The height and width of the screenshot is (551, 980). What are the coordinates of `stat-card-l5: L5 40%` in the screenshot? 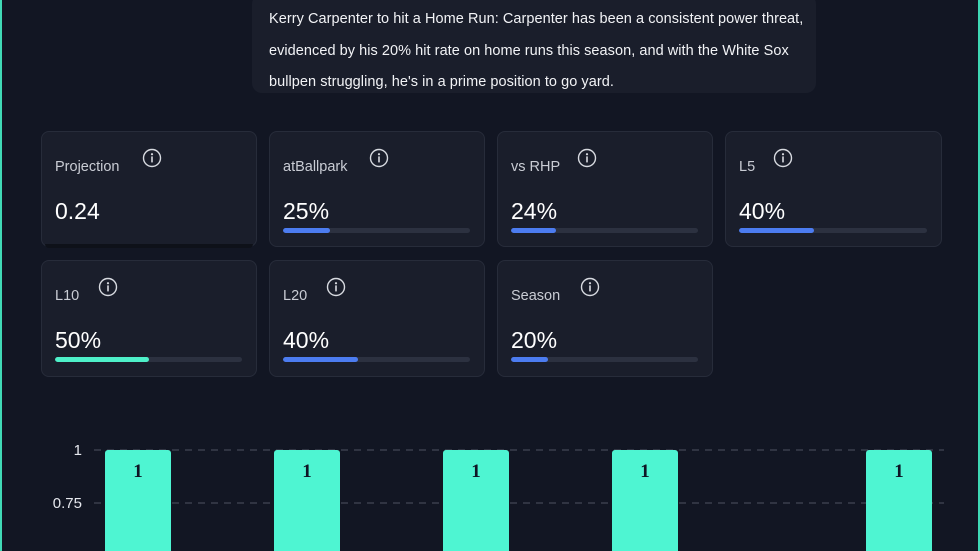 It's located at (833, 189).